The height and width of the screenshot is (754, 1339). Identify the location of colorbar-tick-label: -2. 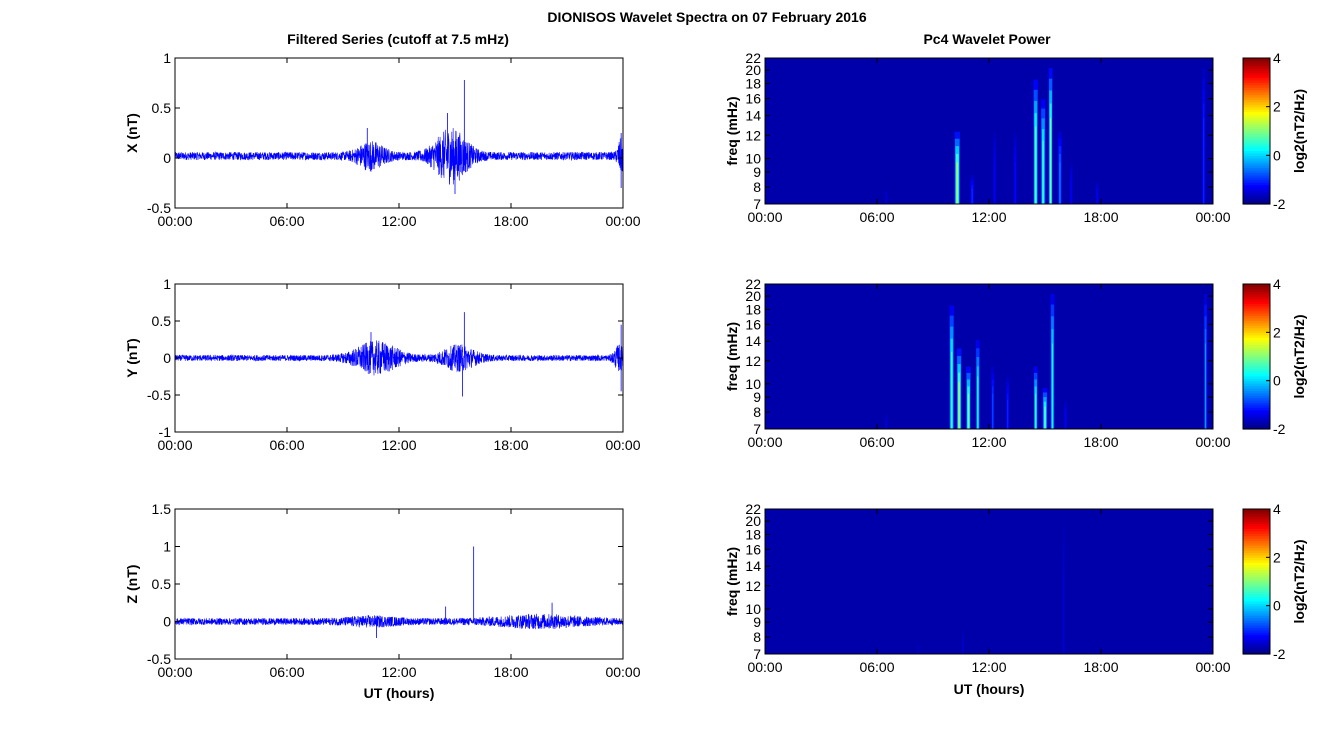
(1279, 654).